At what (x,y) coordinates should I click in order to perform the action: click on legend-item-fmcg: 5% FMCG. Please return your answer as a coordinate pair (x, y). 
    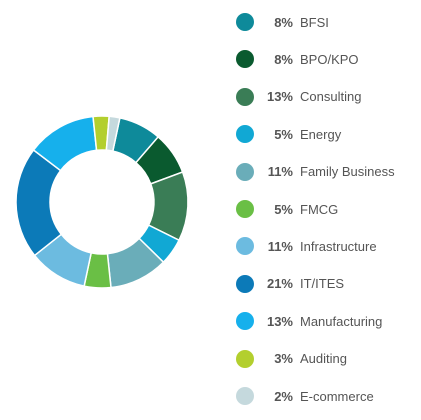
    Looking at the image, I should click on (287, 209).